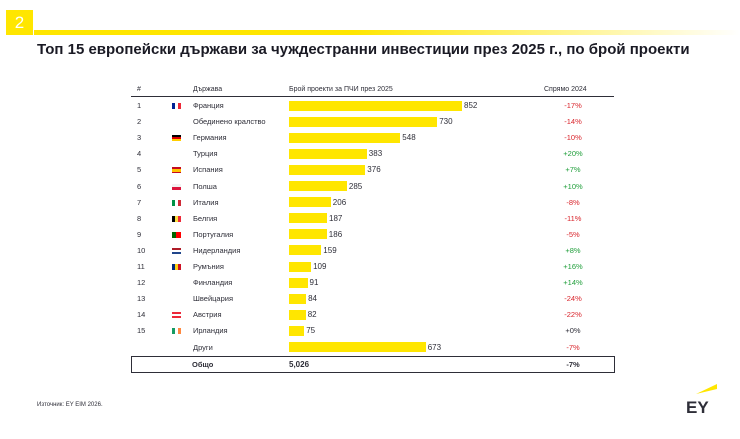  Describe the element at coordinates (141, 250) in the screenshot. I see `row-rank: 10` at that location.